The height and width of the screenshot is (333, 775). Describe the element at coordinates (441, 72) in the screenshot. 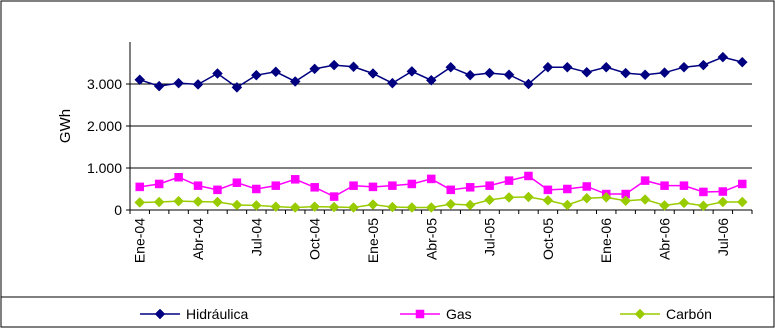

I see `series-Hidráulica` at that location.